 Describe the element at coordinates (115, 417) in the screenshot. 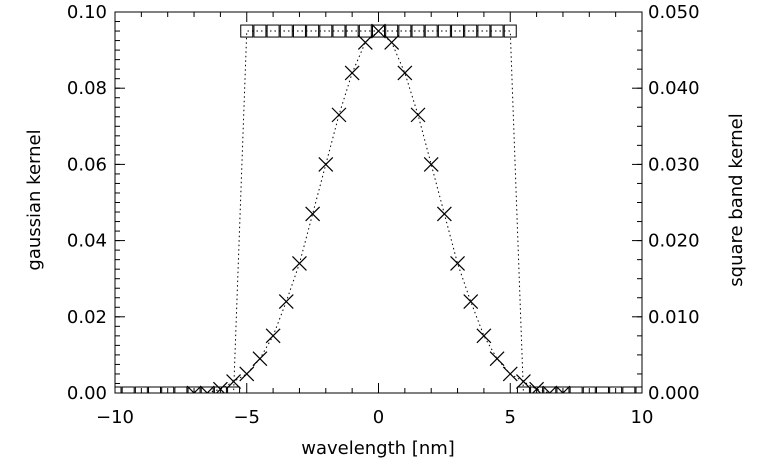

I see `x-tick-label: −10` at that location.